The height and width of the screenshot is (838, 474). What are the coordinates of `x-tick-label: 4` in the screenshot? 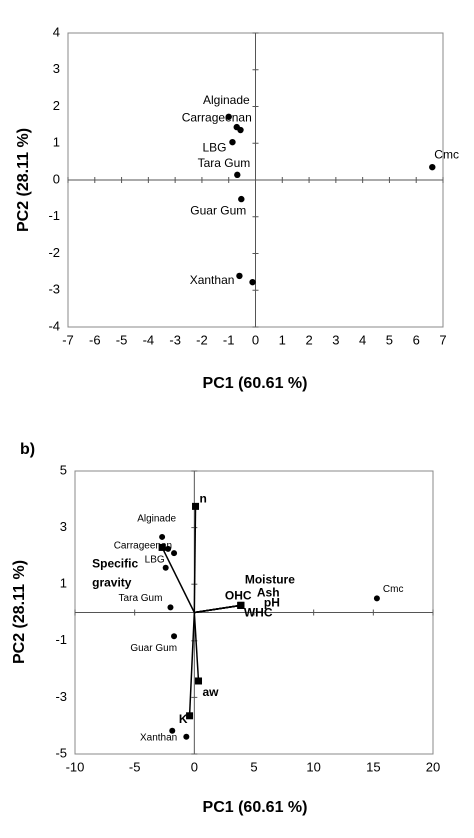 It's located at (362, 339).